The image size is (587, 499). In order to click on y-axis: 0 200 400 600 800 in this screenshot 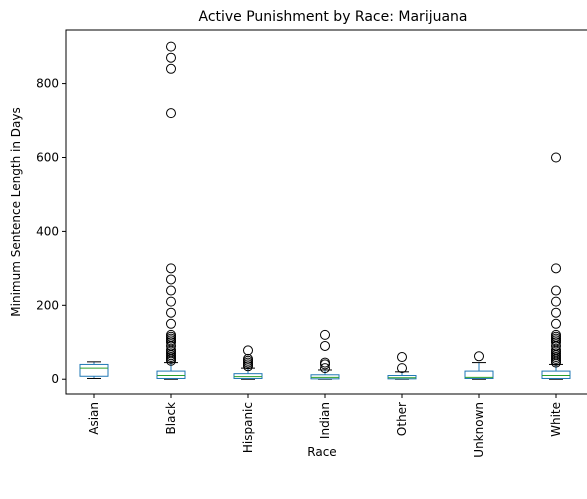, I will do `click(51, 231)`.